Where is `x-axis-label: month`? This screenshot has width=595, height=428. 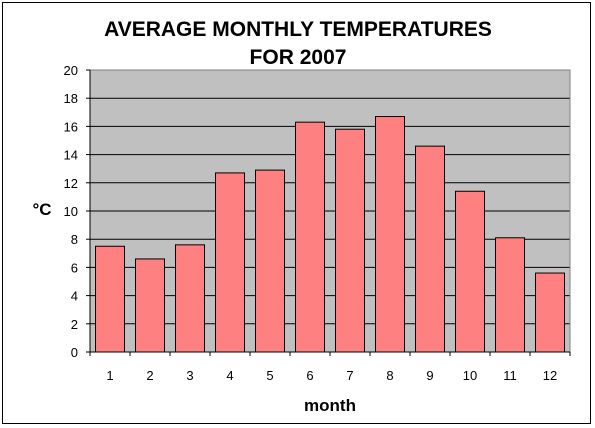
x-axis-label: month is located at coordinates (330, 405).